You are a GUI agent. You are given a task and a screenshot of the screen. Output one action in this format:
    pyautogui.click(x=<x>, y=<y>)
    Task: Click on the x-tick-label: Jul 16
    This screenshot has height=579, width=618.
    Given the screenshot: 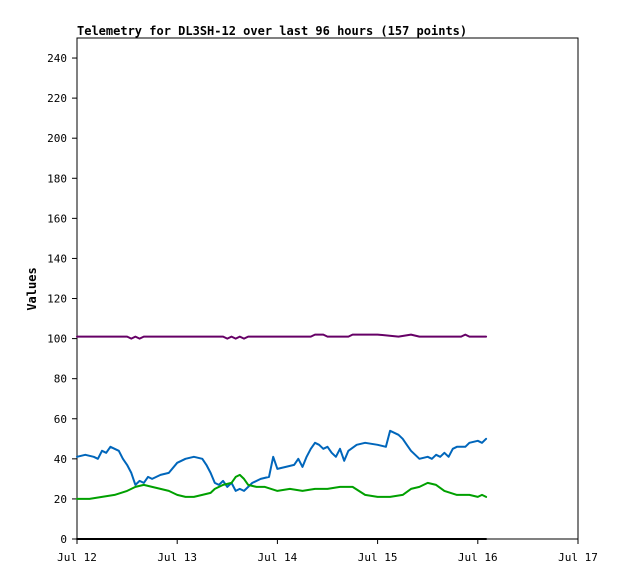 What is the action you would take?
    pyautogui.click(x=478, y=557)
    